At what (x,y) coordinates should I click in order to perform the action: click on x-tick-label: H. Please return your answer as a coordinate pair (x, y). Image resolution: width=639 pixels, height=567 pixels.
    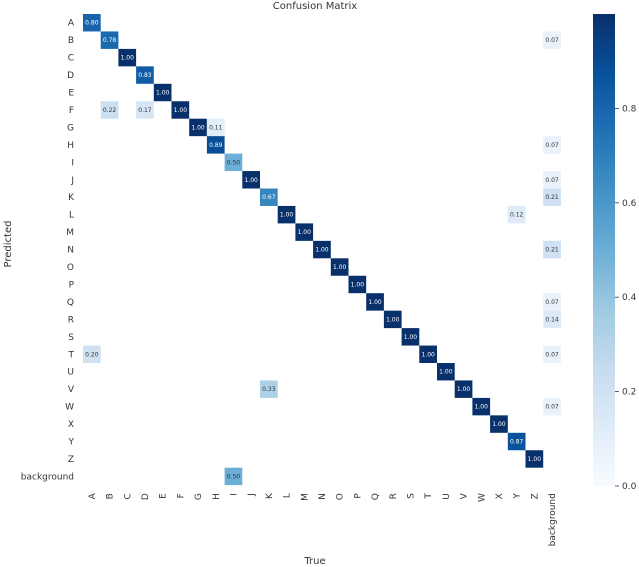
    Looking at the image, I should click on (217, 496).